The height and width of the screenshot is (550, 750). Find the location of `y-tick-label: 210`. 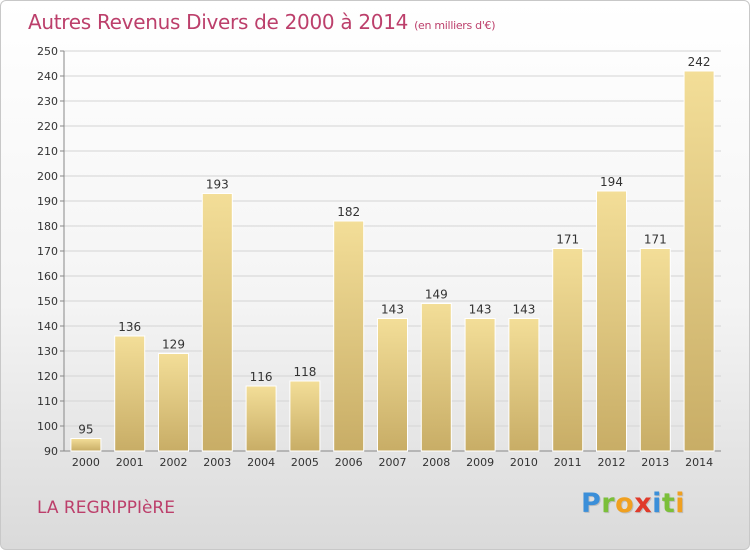

y-tick-label: 210 is located at coordinates (47, 151).